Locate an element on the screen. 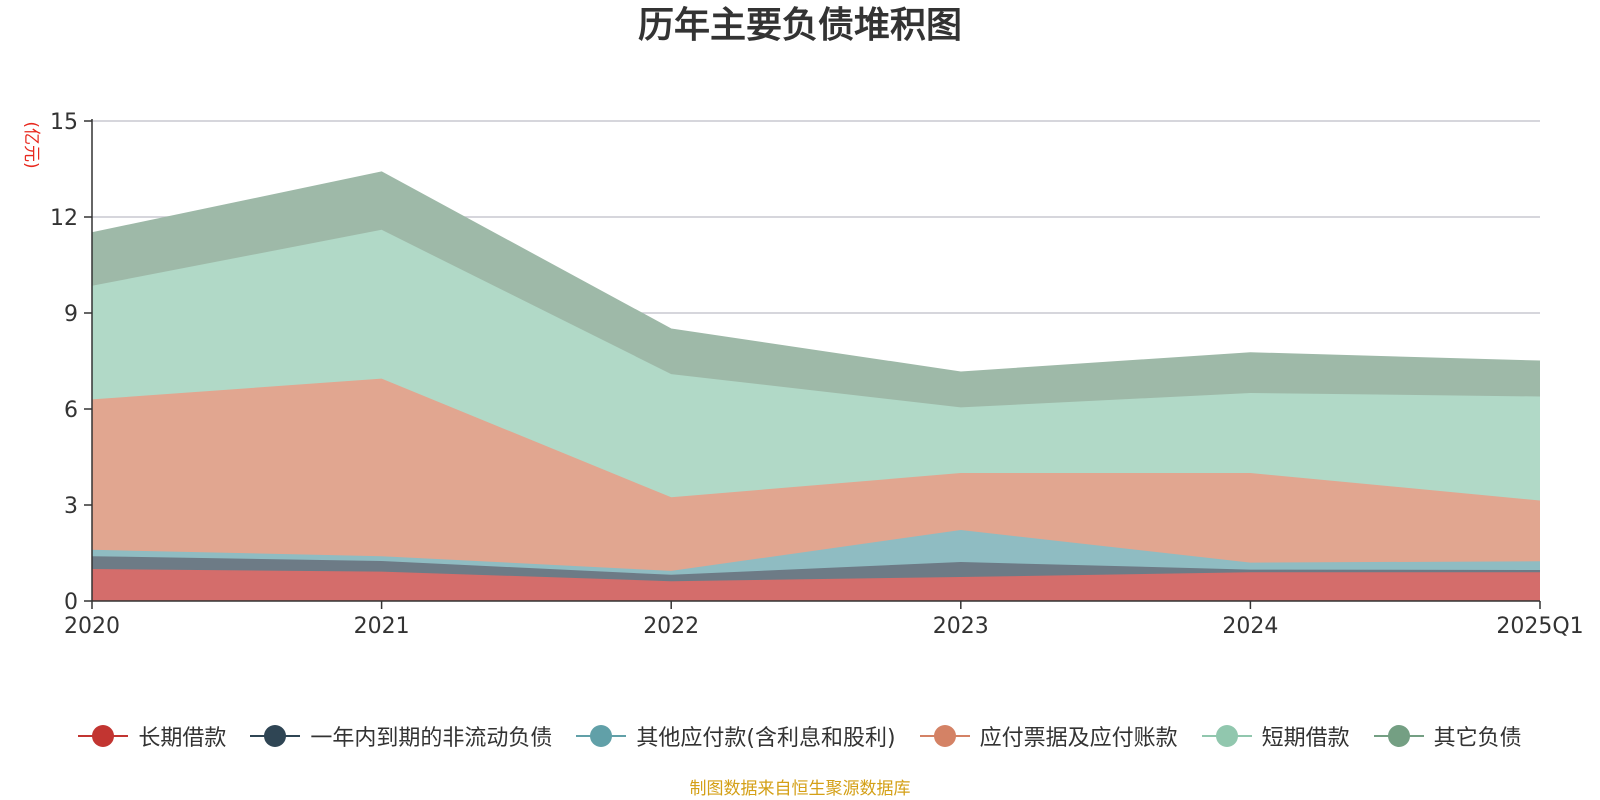 Image resolution: width=1600 pixels, height=800 pixels. x-tick-label-1: 2021 is located at coordinates (382, 626).